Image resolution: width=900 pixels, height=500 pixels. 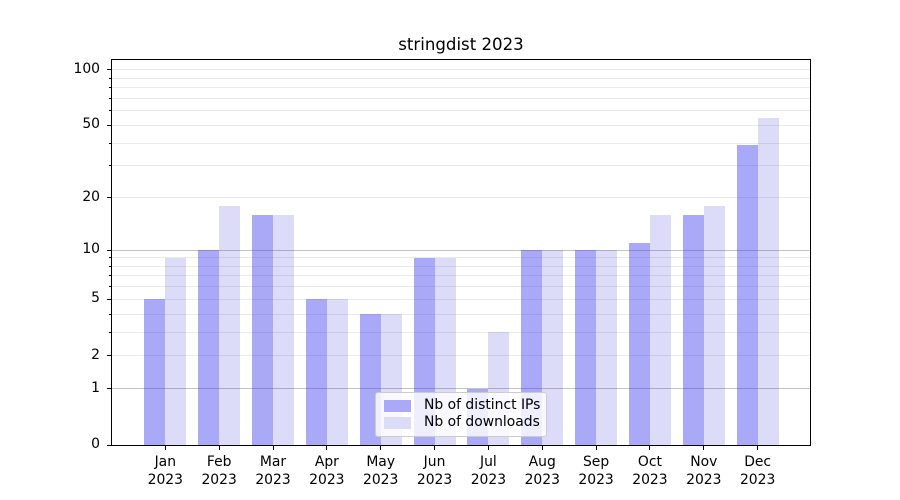 What do you see at coordinates (553, 347) in the screenshot?
I see `bar-downloads-aug` at bounding box center [553, 347].